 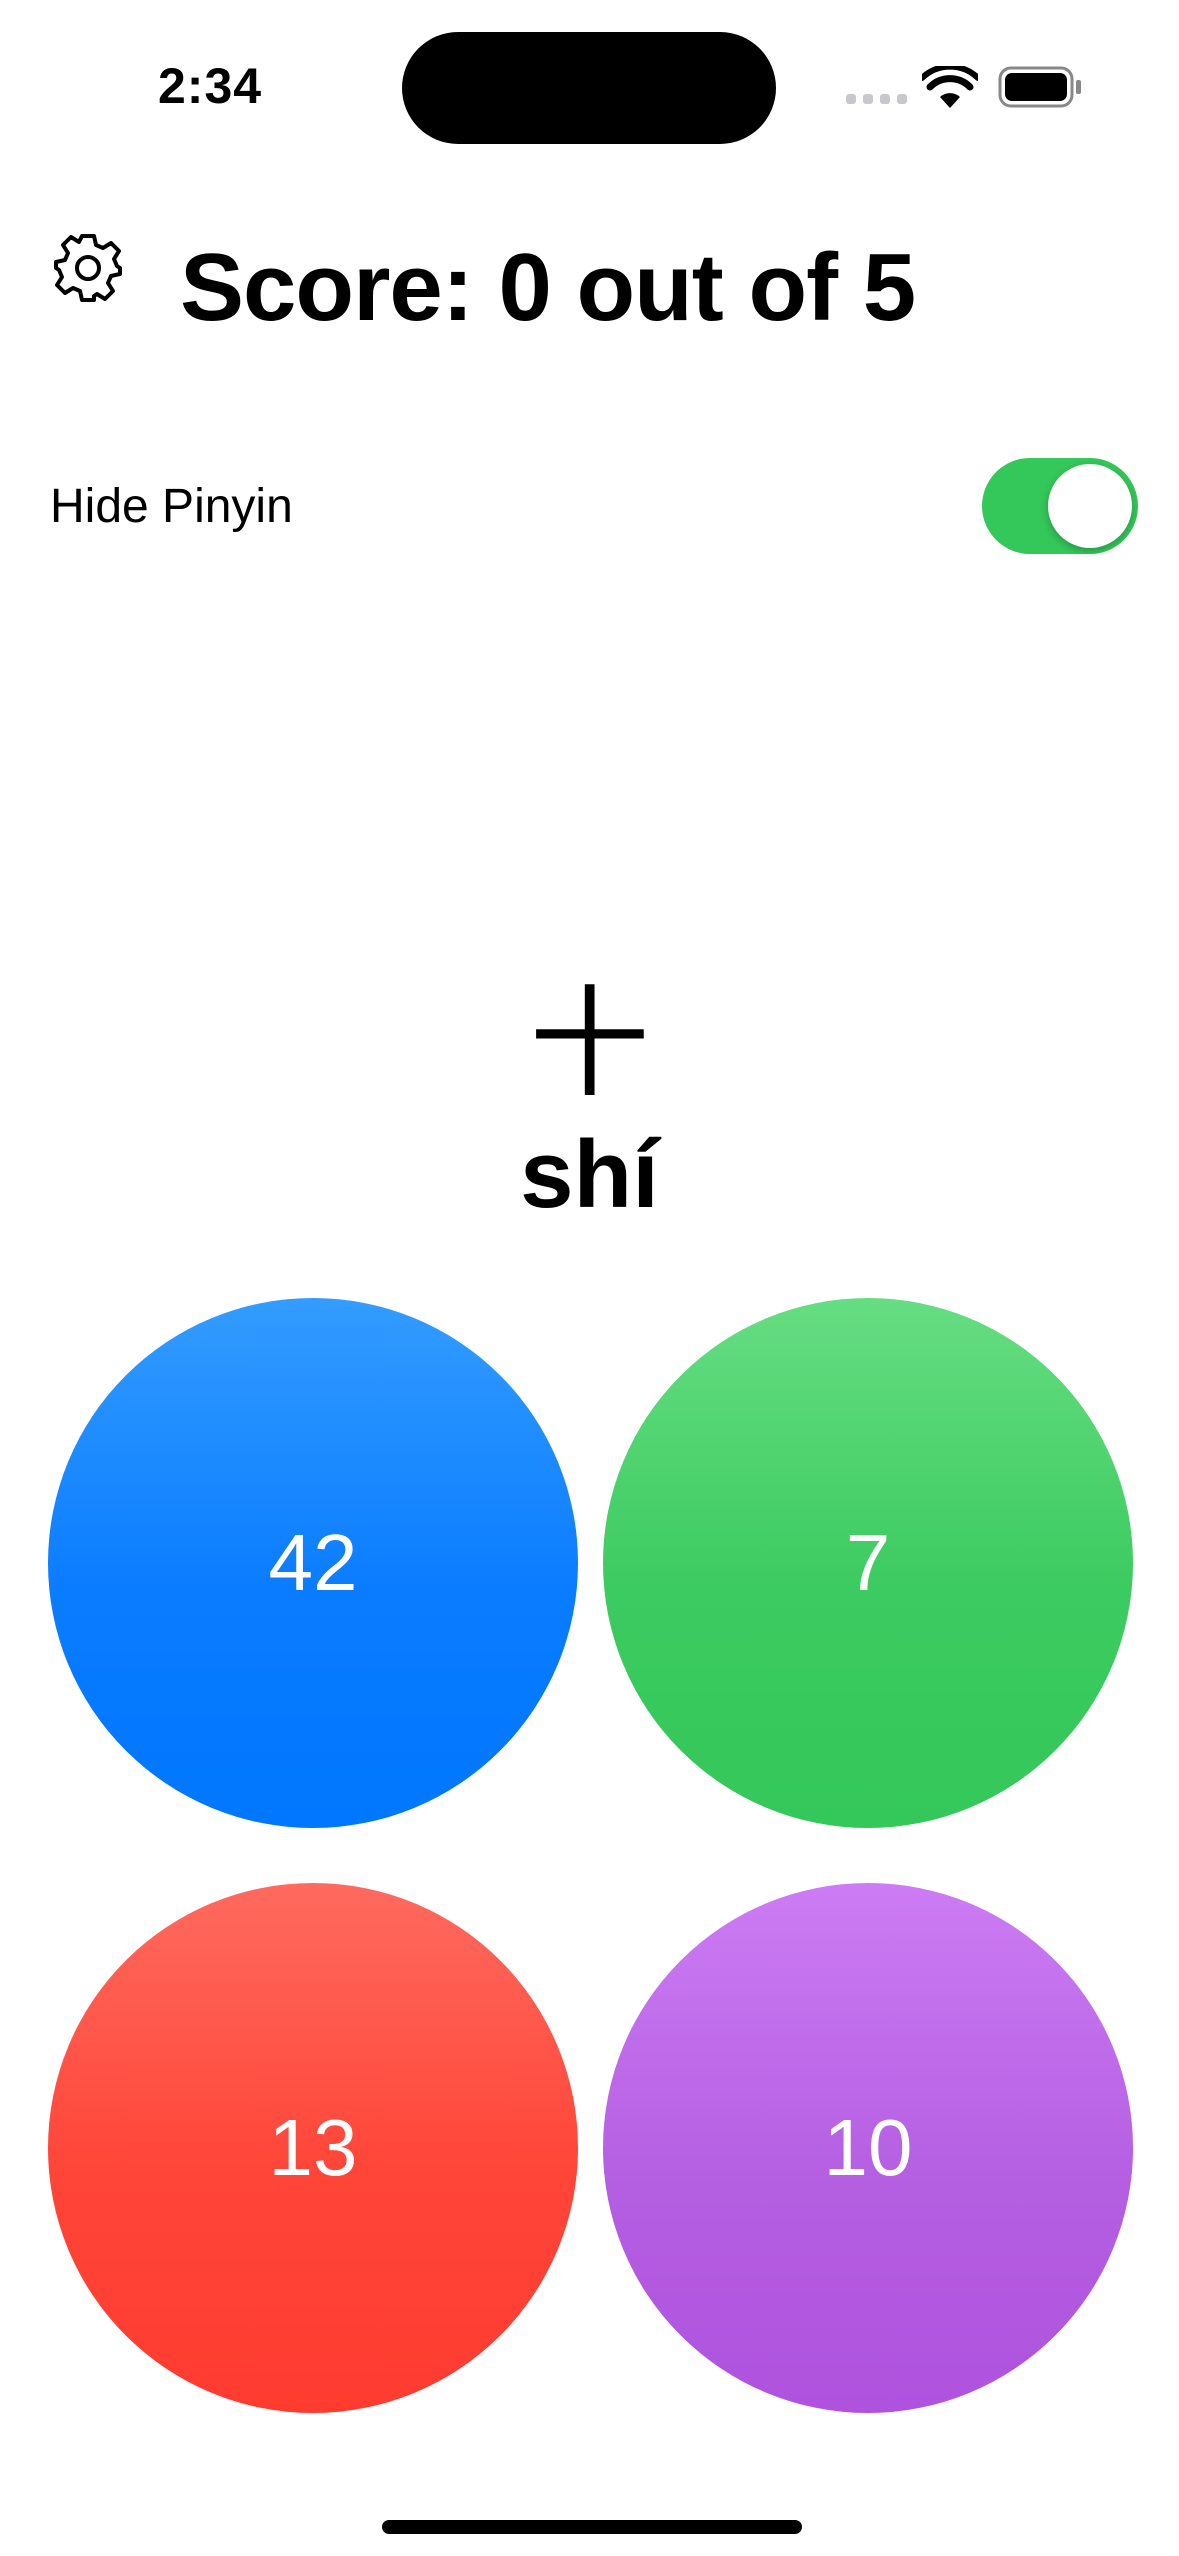 What do you see at coordinates (313, 1563) in the screenshot?
I see `answer-button-1: 42` at bounding box center [313, 1563].